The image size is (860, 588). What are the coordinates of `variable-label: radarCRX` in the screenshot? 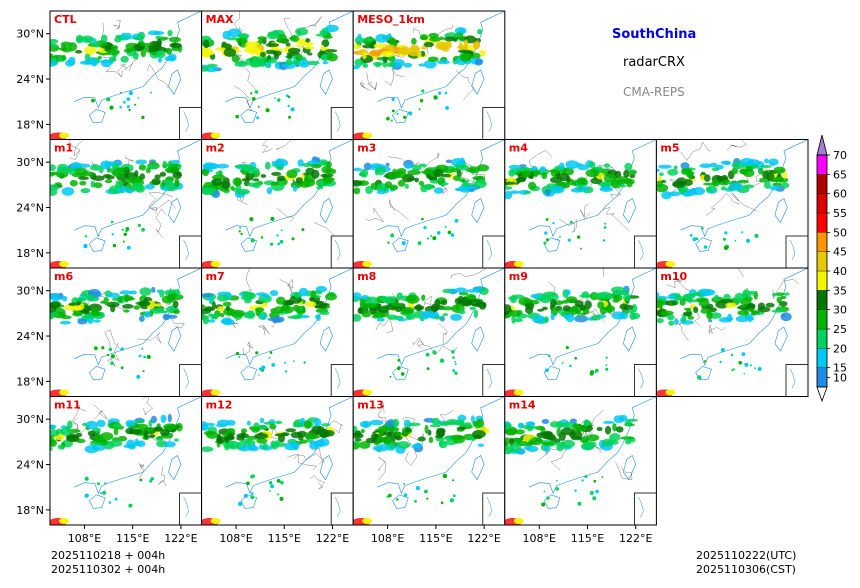 It's located at (654, 62).